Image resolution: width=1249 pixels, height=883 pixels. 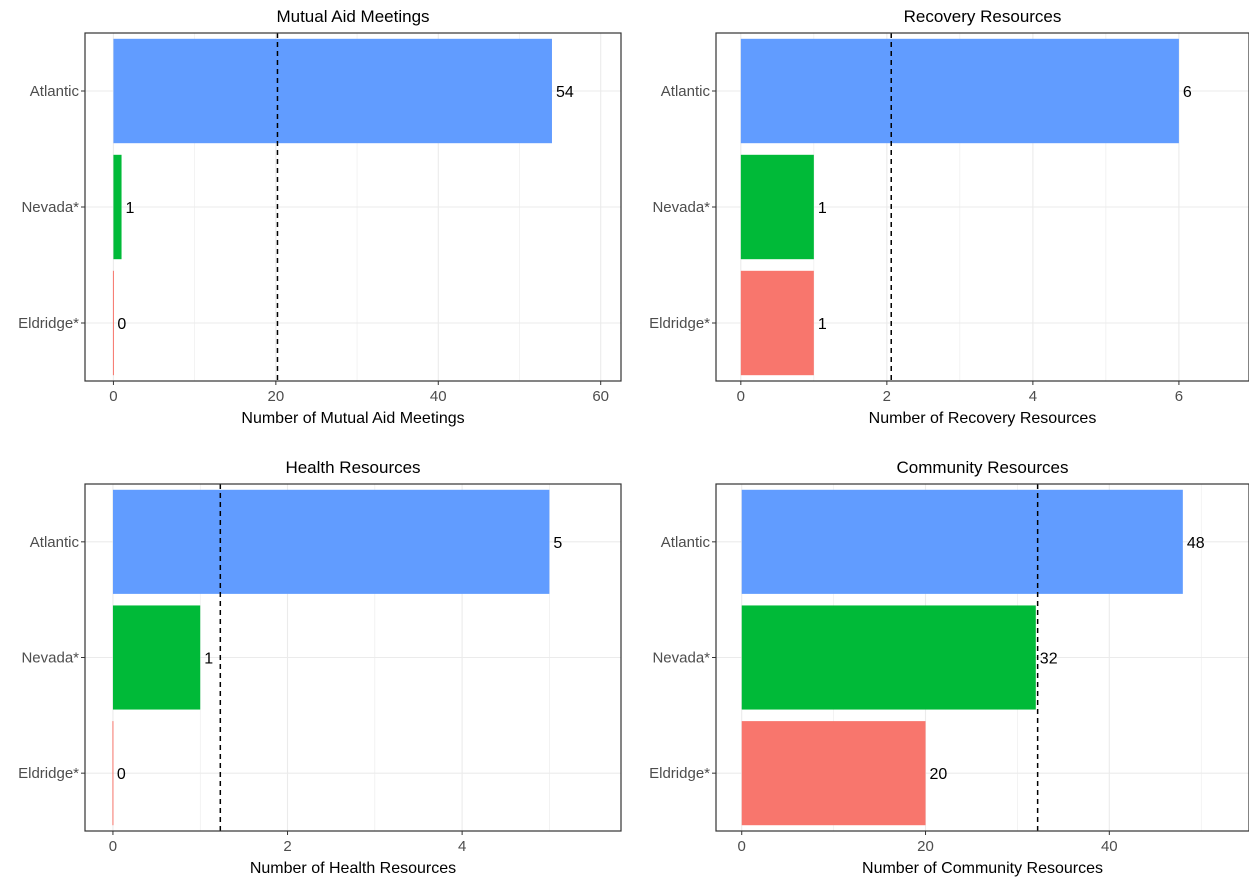 I want to click on chart-title: Health Resources, so click(x=352, y=467).